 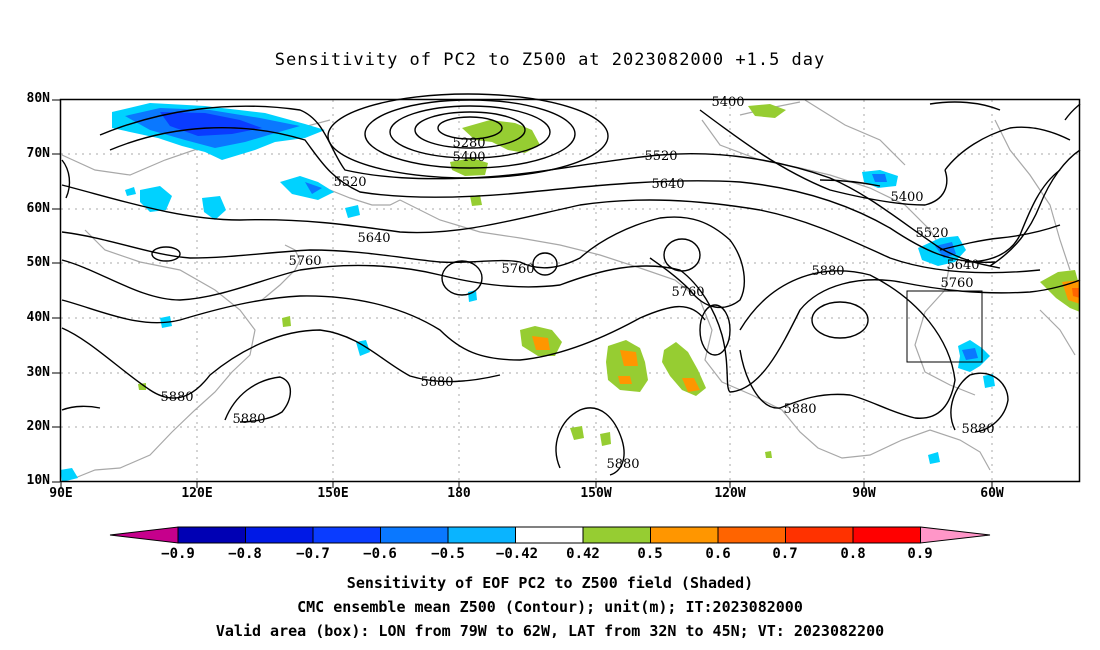 What do you see at coordinates (468, 157) in the screenshot?
I see `contour-label-5400-center: 5400` at bounding box center [468, 157].